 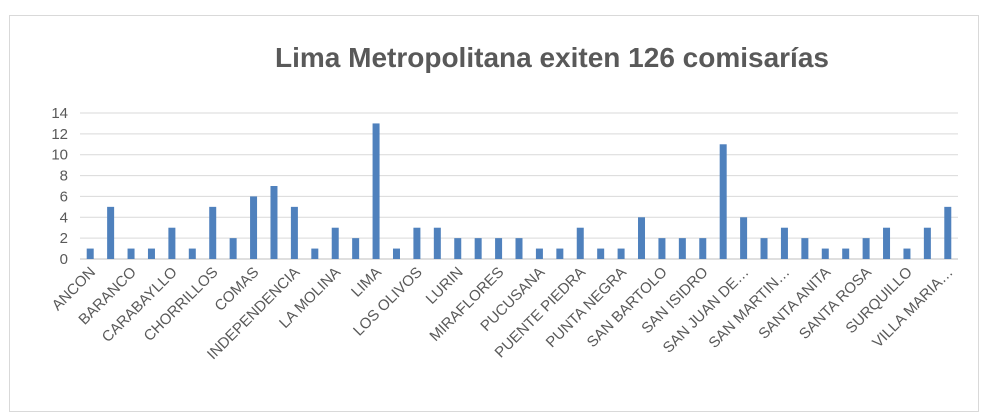 What do you see at coordinates (59, 134) in the screenshot?
I see `y-tick-label: 12` at bounding box center [59, 134].